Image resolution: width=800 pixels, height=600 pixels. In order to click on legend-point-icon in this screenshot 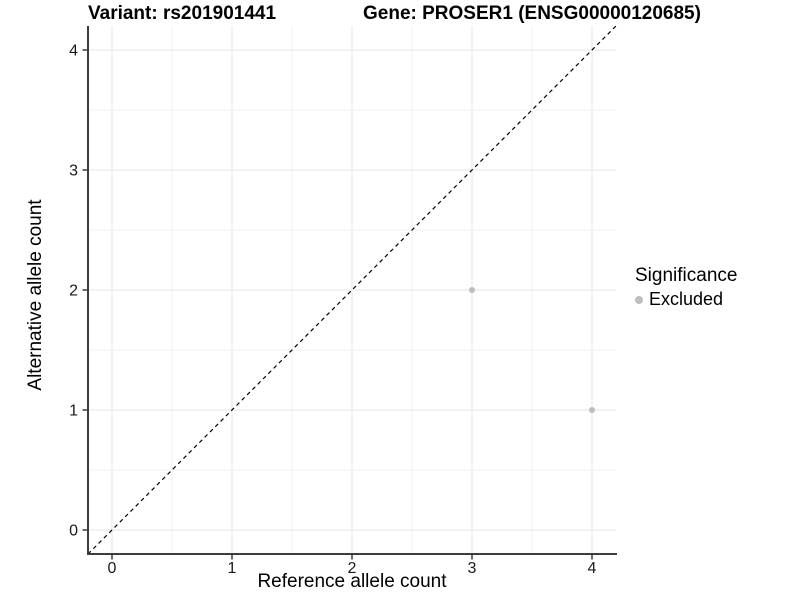, I will do `click(639, 299)`.